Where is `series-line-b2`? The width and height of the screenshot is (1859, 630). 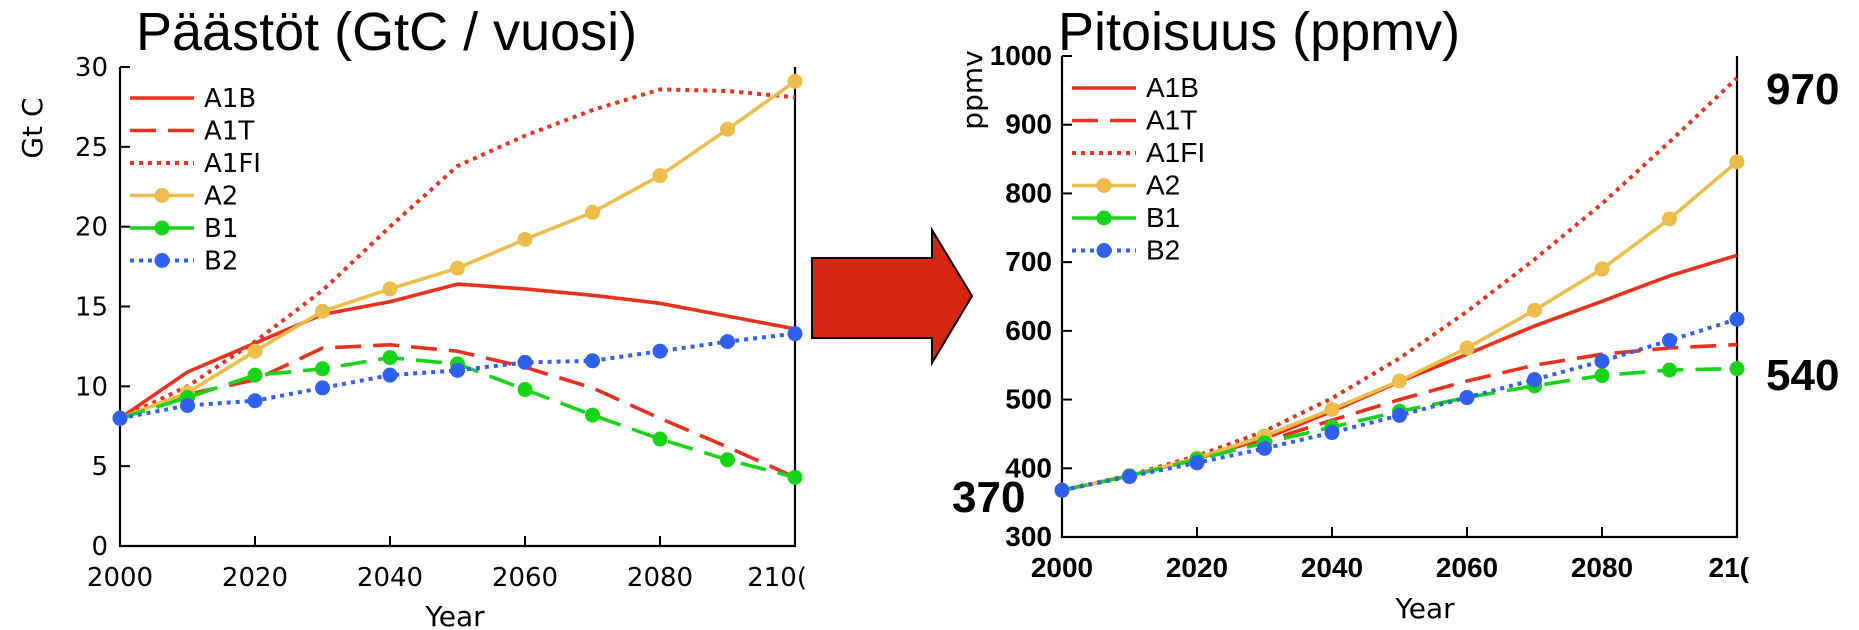 series-line-b2 is located at coordinates (457, 376).